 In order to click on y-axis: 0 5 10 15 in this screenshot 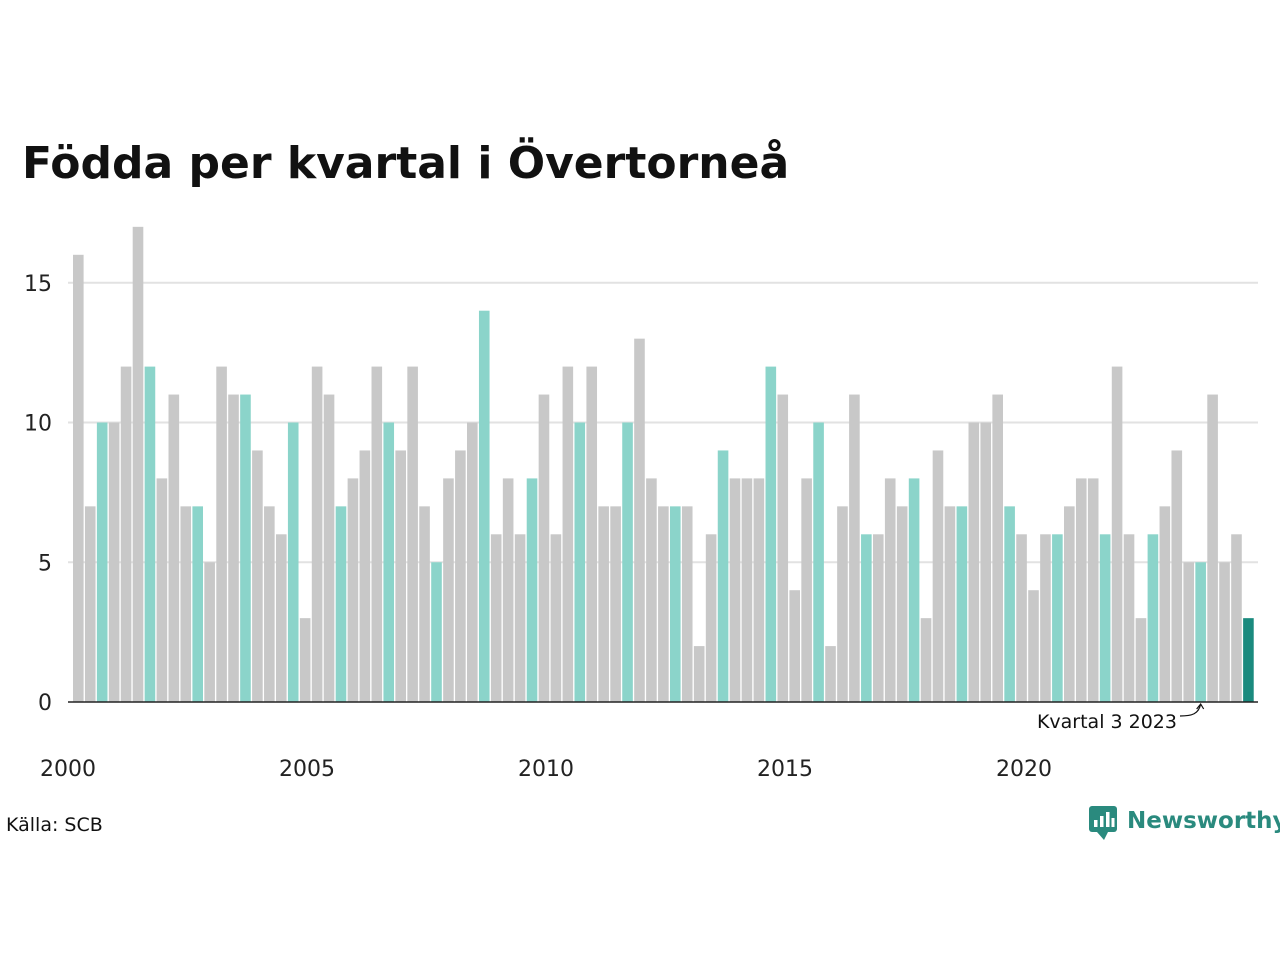, I will do `click(38, 494)`.